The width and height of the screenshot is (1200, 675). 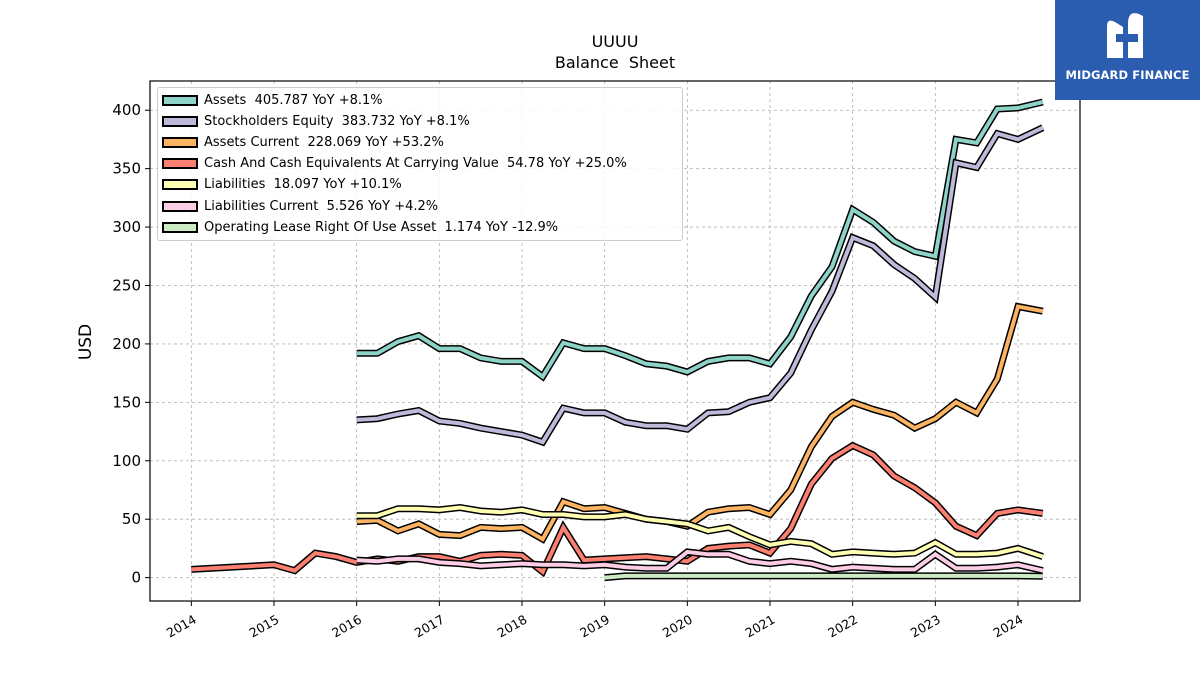 What do you see at coordinates (759, 626) in the screenshot?
I see `x-tick-label: 2021` at bounding box center [759, 626].